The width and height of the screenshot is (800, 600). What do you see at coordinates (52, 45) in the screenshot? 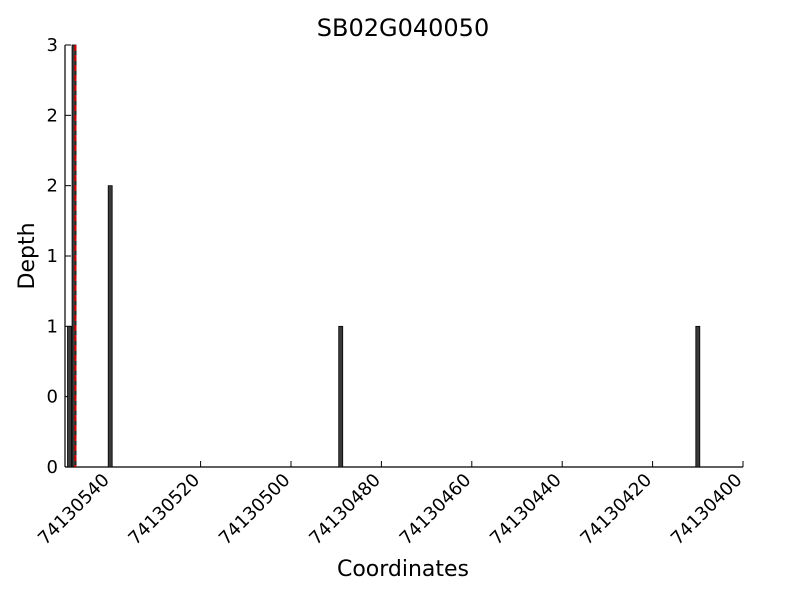
I see `y-tick-label: 3` at bounding box center [52, 45].